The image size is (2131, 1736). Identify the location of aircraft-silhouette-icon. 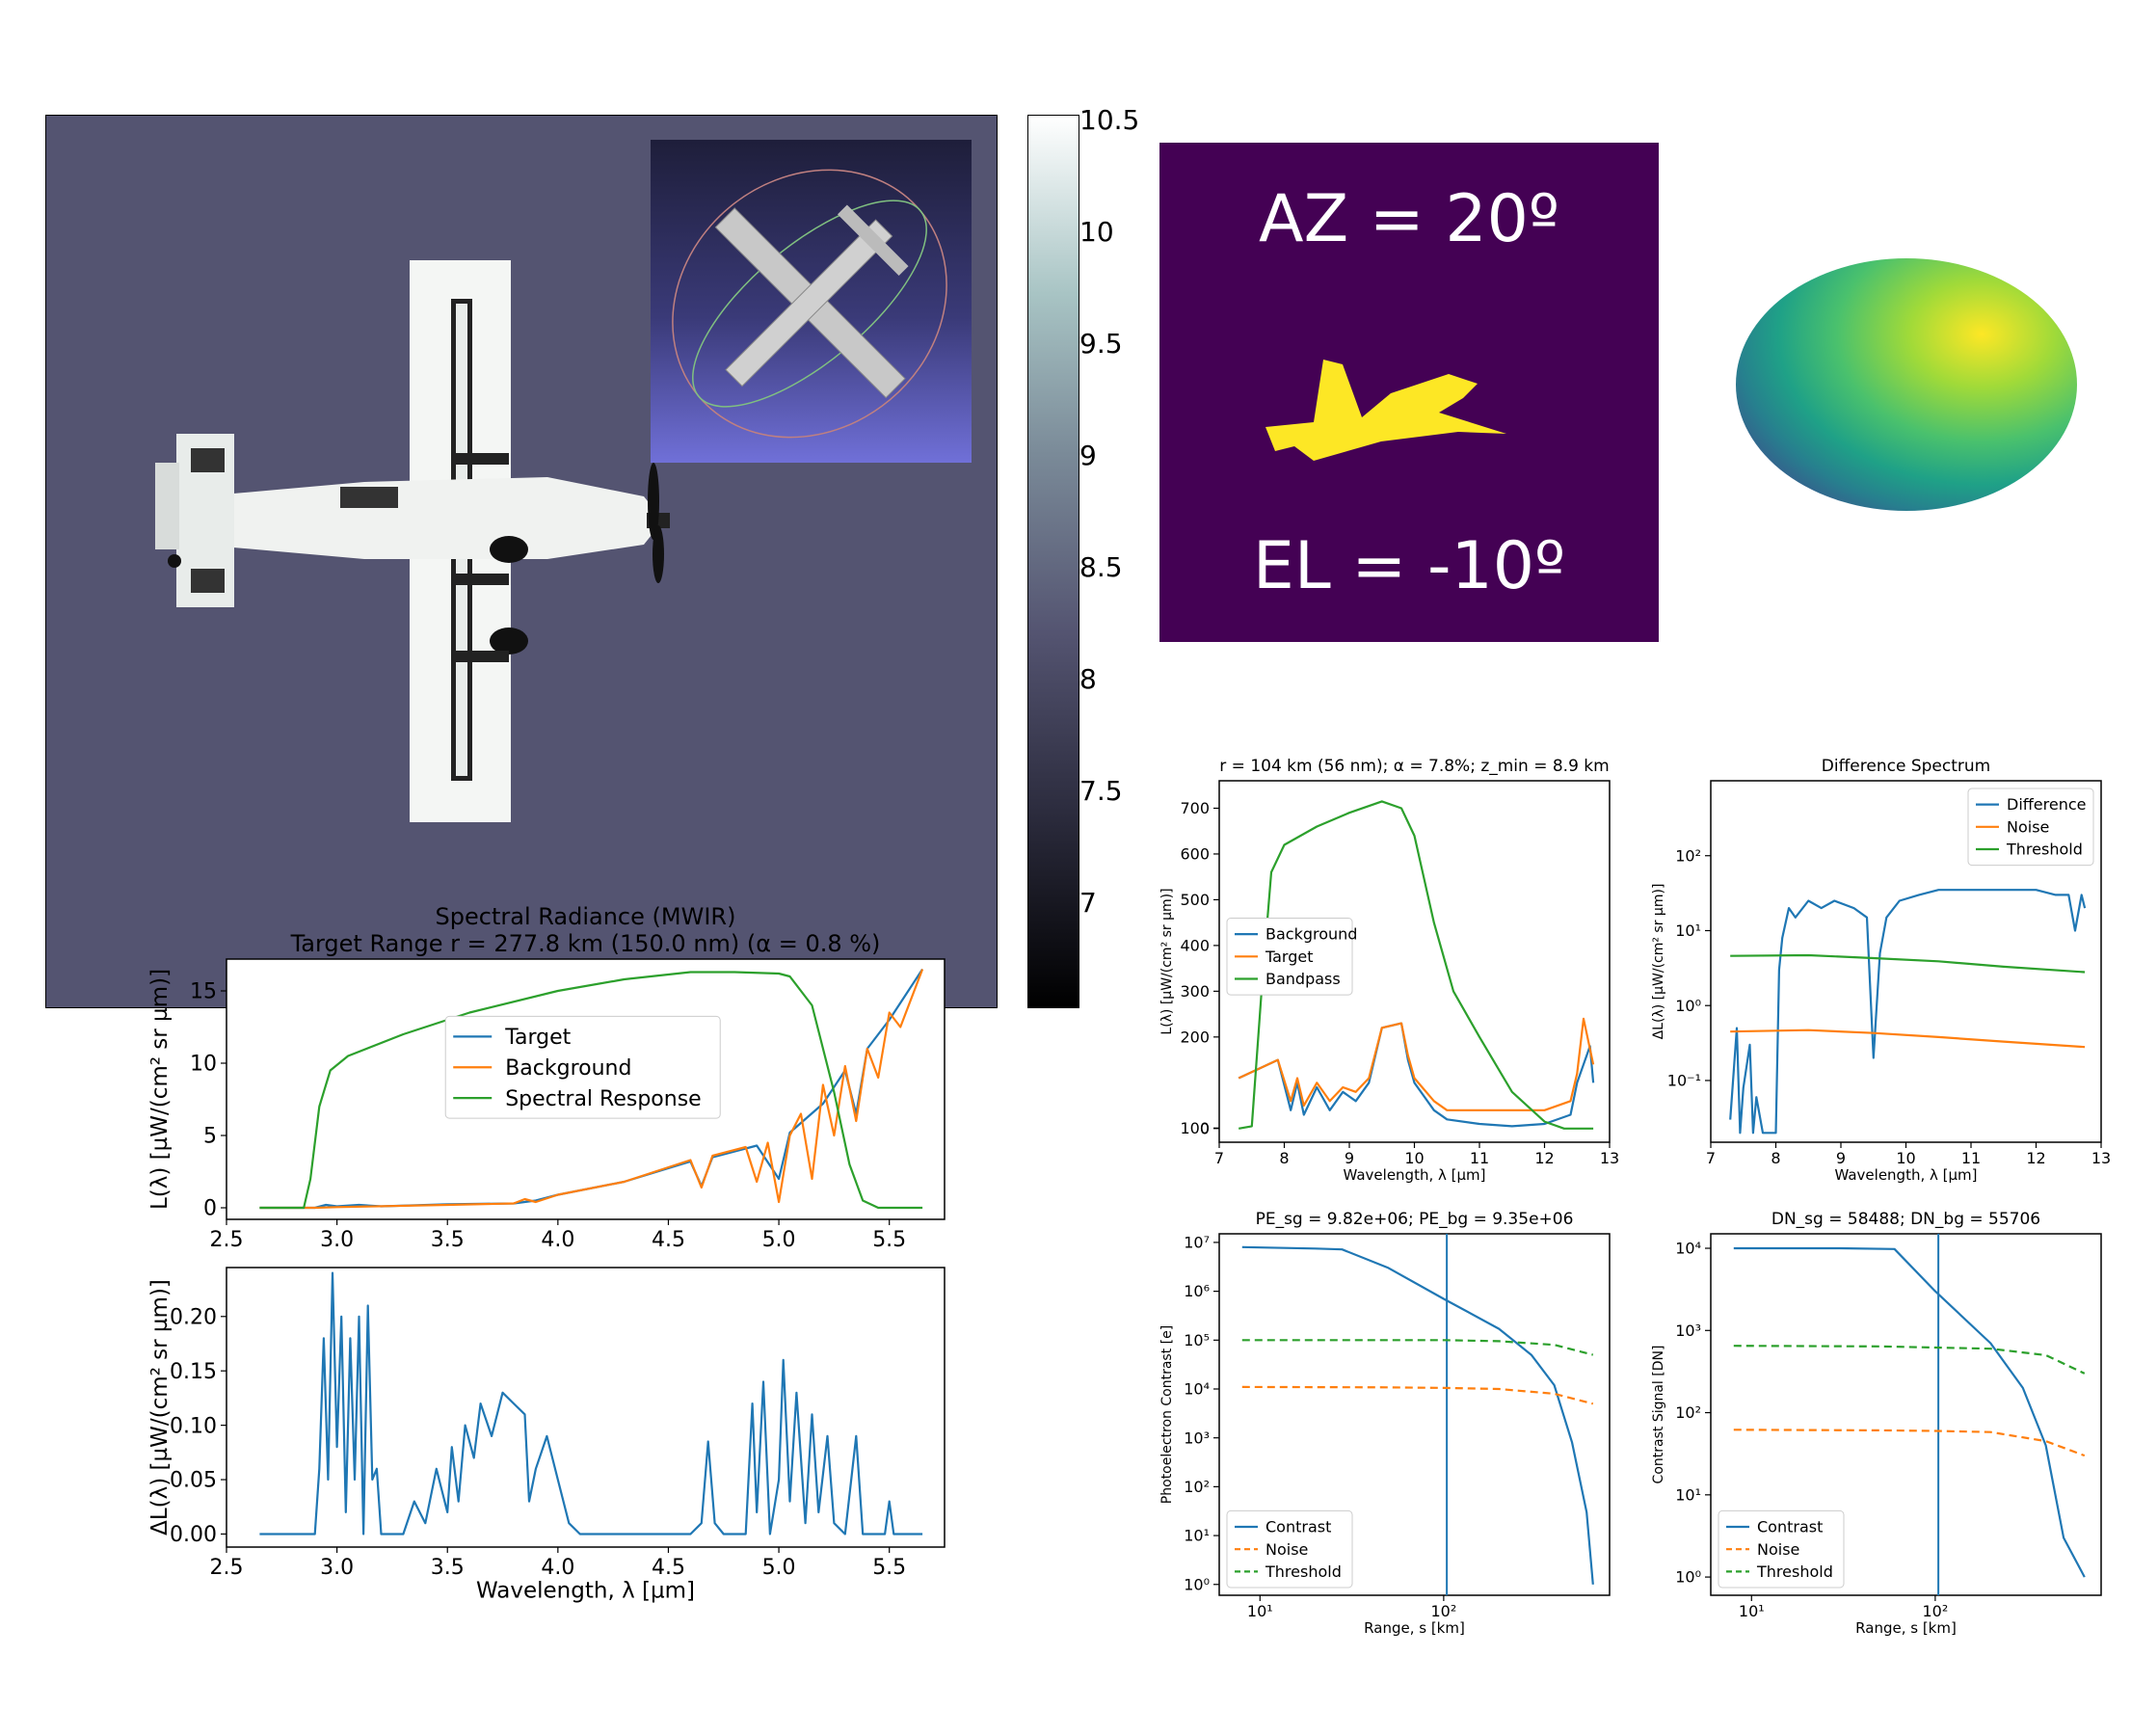
(1386, 410).